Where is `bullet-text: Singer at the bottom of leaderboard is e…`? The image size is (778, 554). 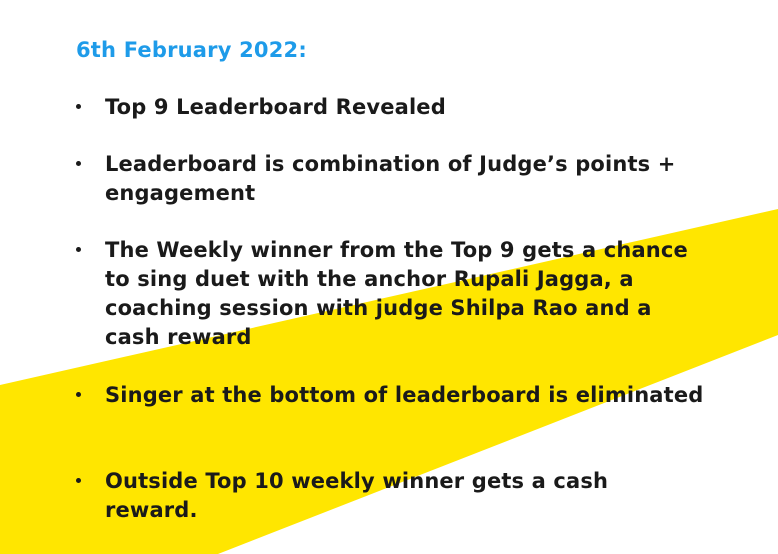
bullet-text: Singer at the bottom of leaderboard is e… is located at coordinates (404, 395).